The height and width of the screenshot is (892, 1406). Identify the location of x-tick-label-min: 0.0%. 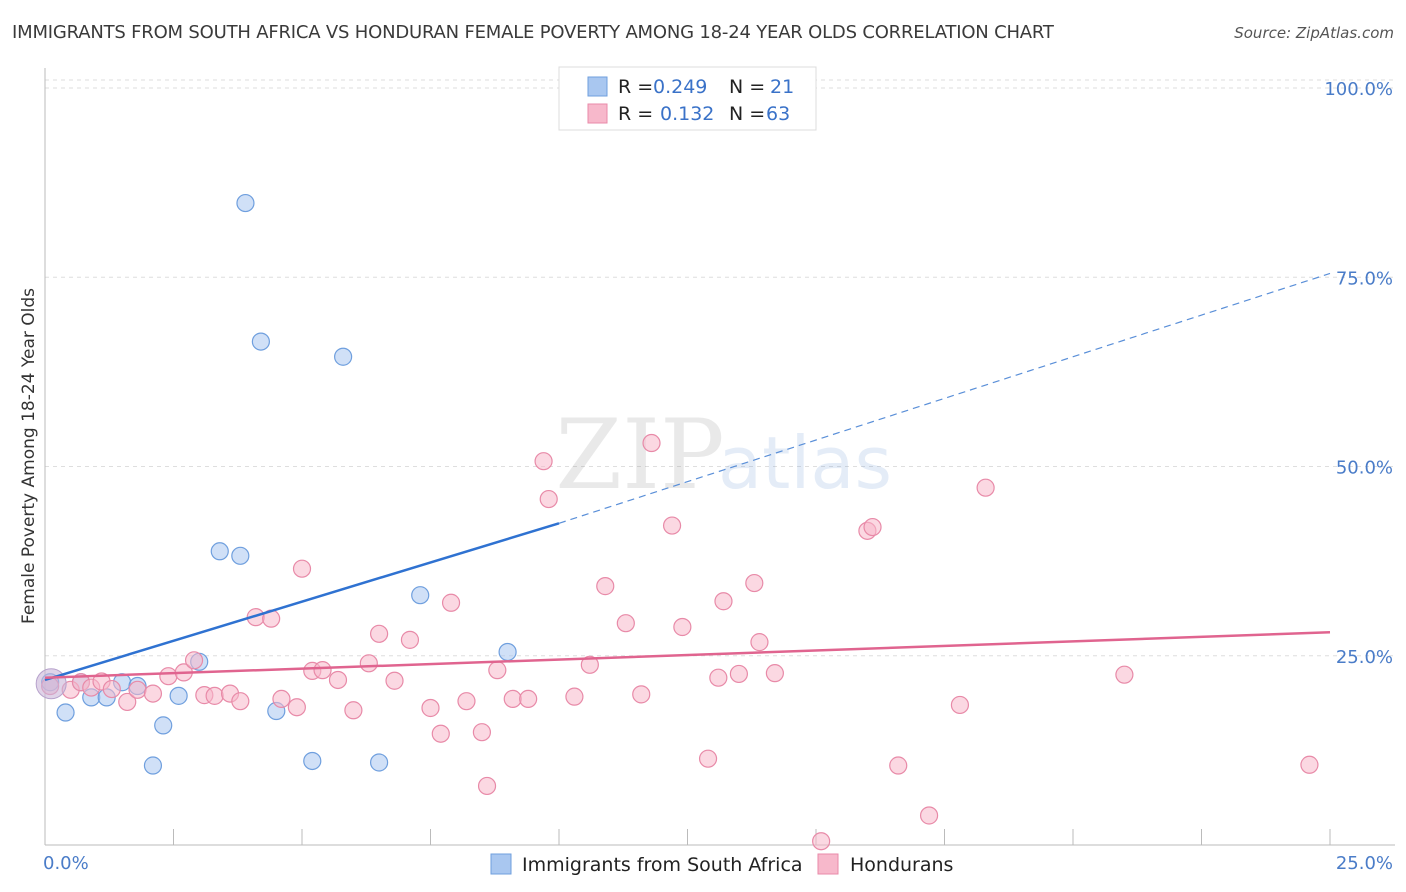
(66, 863).